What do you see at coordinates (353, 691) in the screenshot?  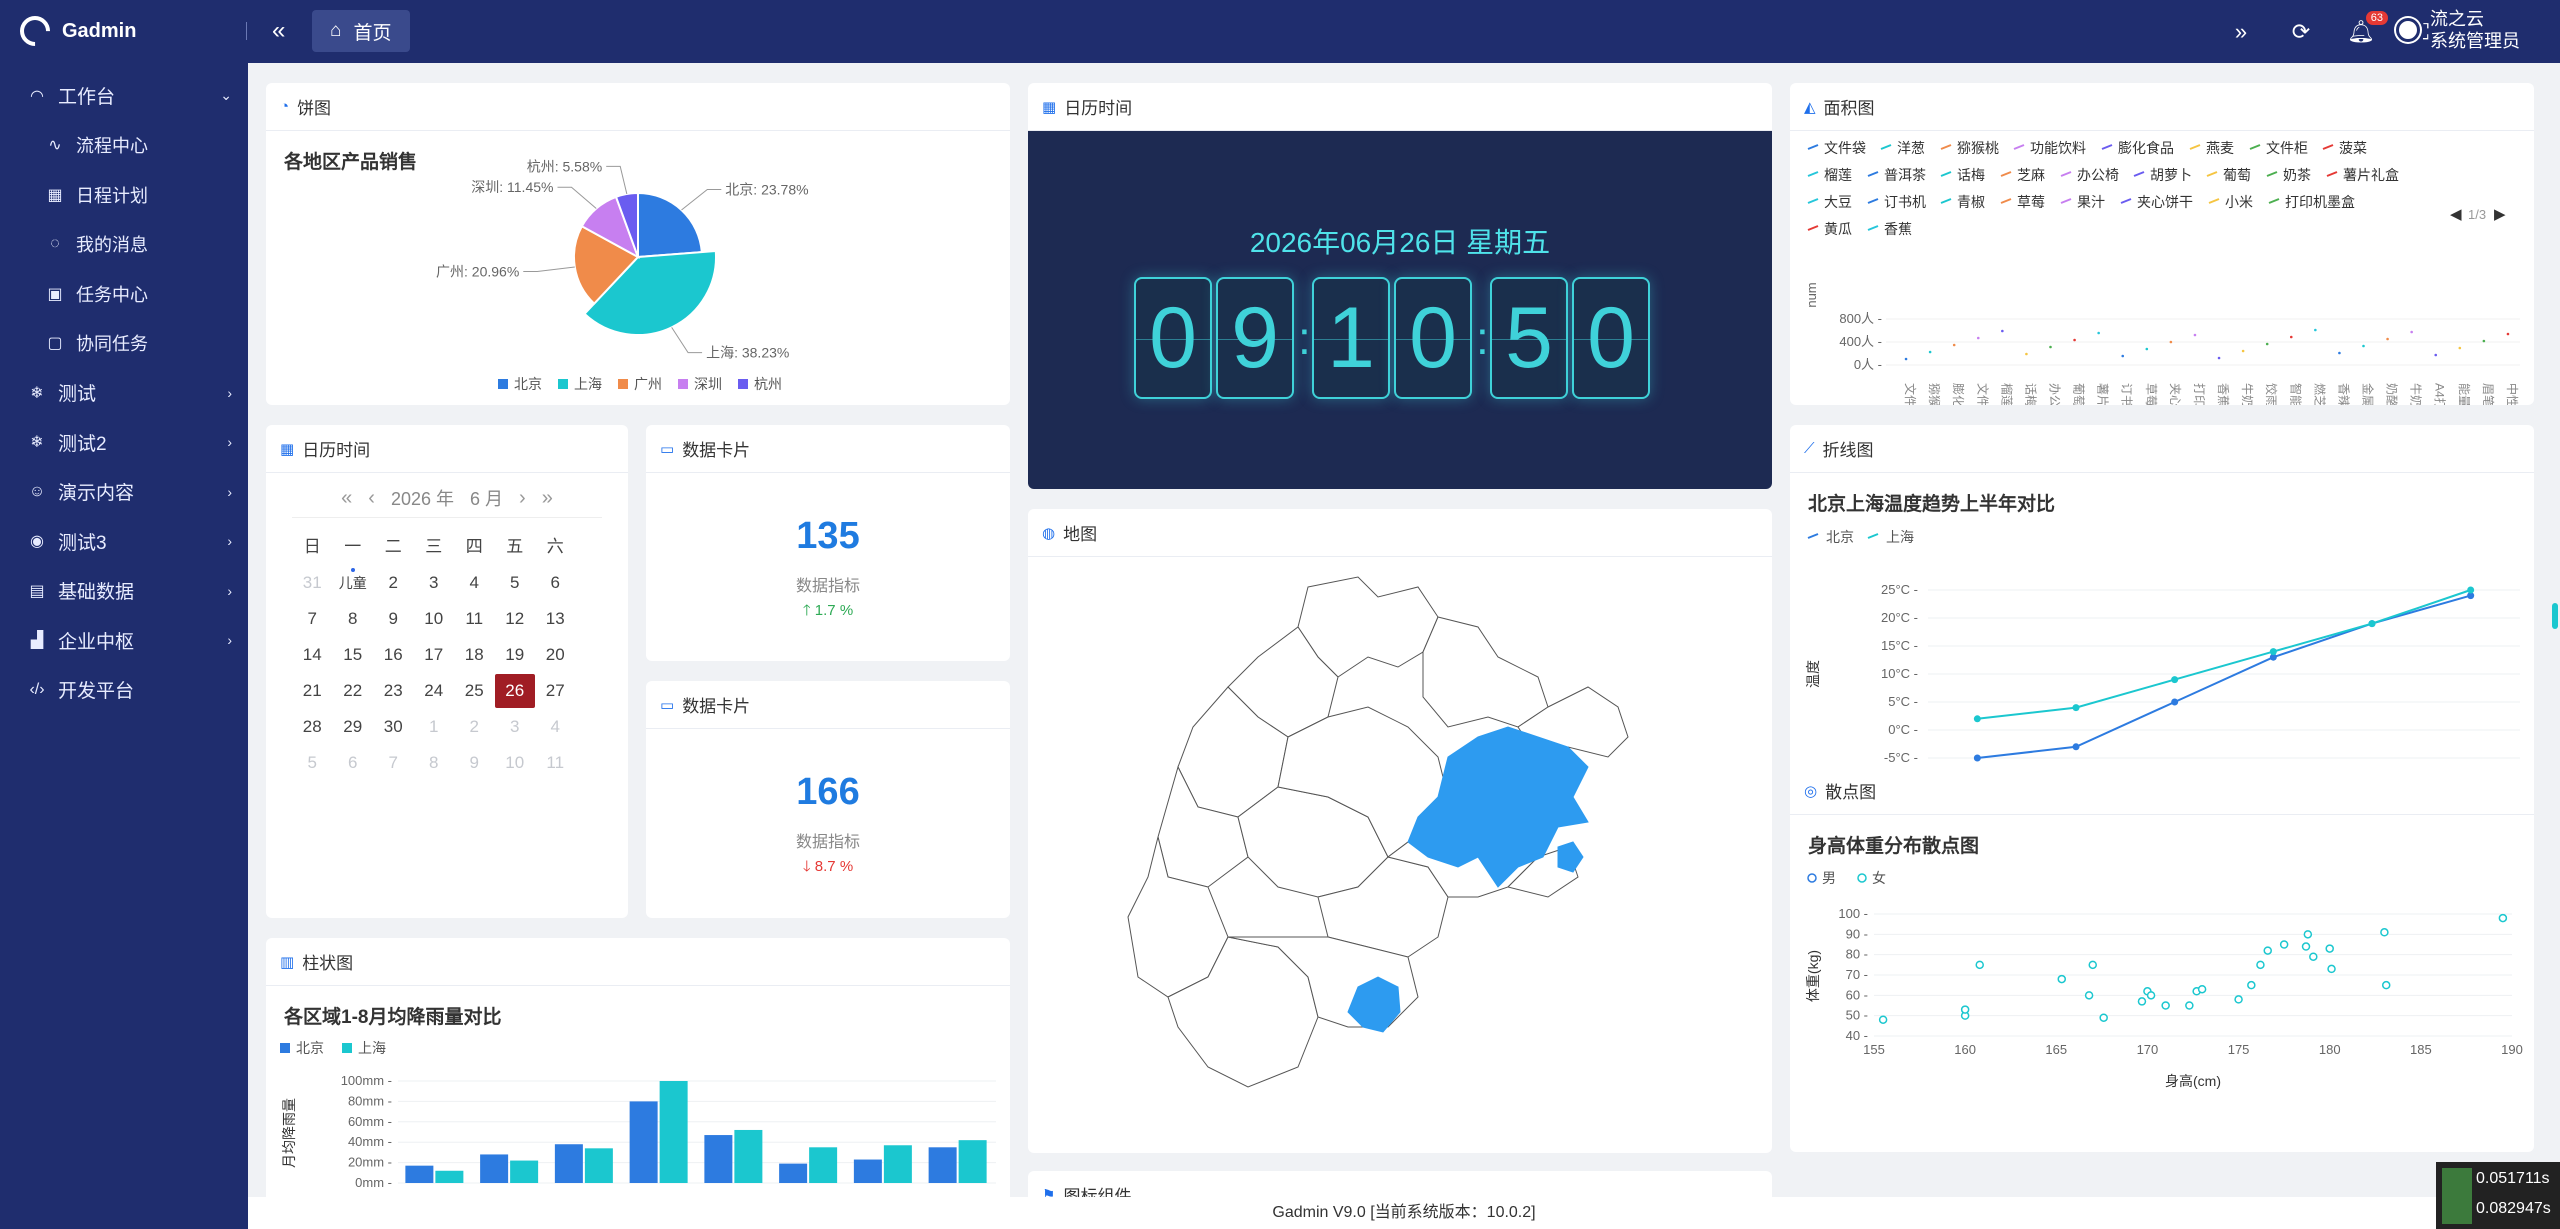 I see `calendar-day: 22` at bounding box center [353, 691].